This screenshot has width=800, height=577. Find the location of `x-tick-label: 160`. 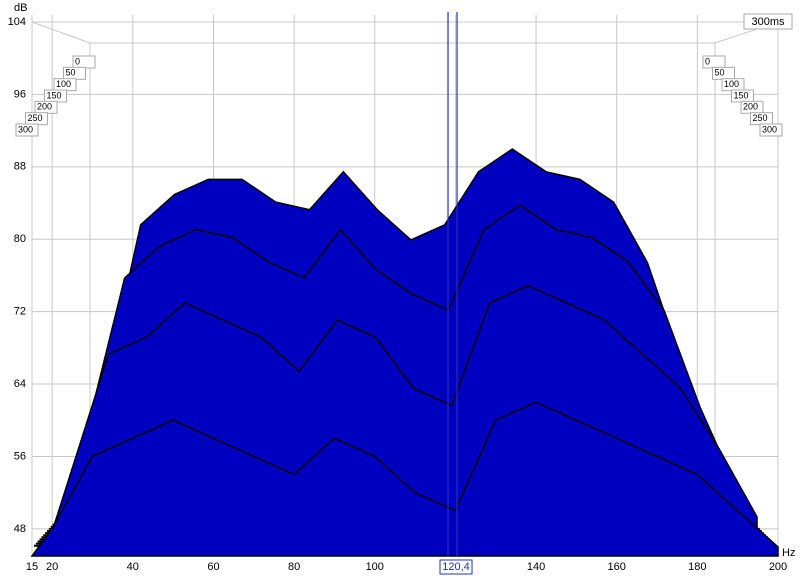

x-tick-label: 160 is located at coordinates (617, 567).